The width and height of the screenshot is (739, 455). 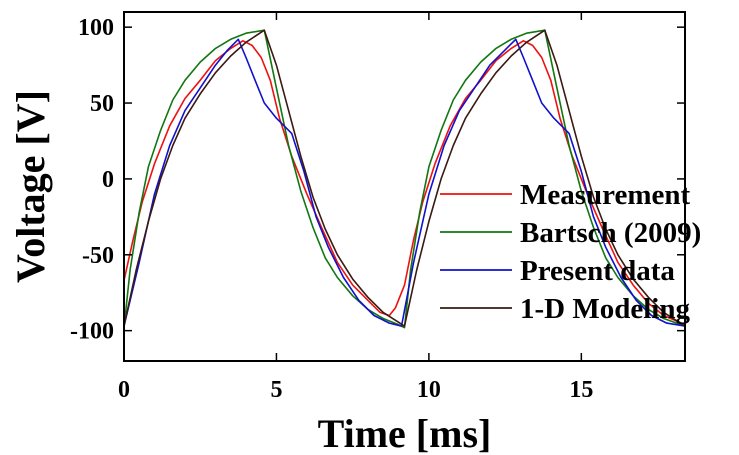 I want to click on y-tick-label: -50, so click(x=98, y=256).